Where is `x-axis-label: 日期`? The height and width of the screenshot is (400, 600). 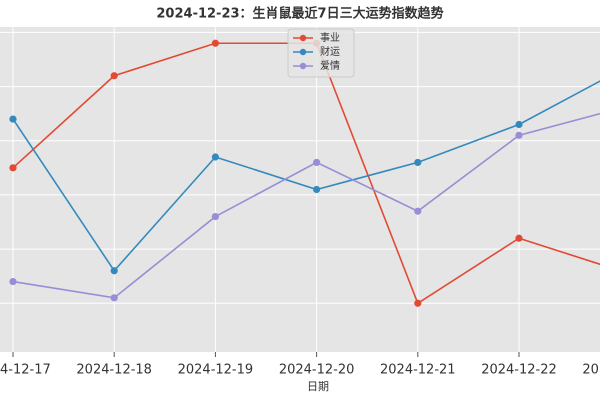 x-axis-label: 日期 is located at coordinates (318, 386).